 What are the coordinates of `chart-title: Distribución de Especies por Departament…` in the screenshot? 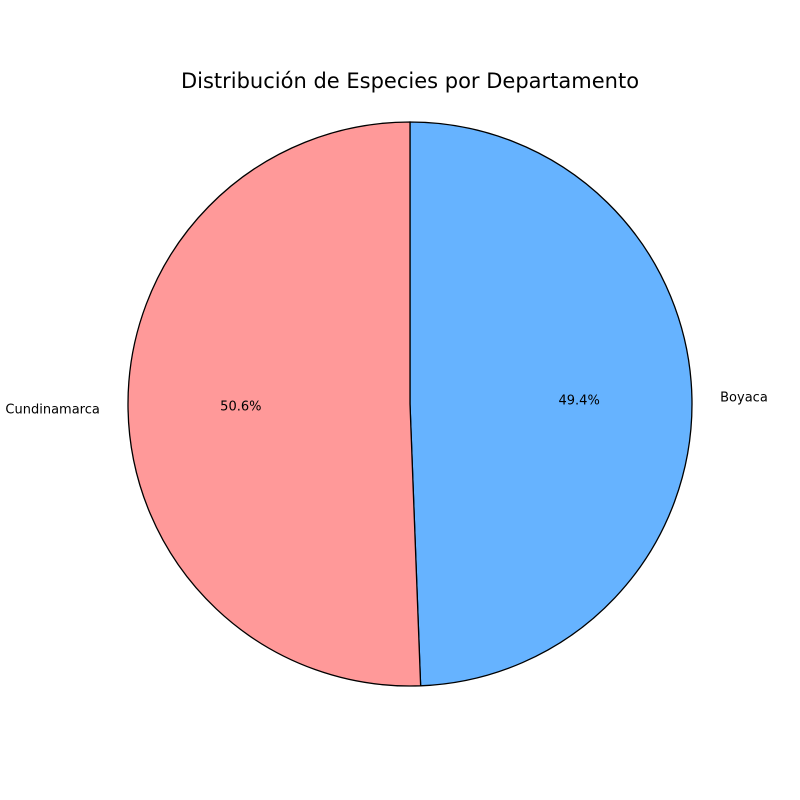 It's located at (410, 81).